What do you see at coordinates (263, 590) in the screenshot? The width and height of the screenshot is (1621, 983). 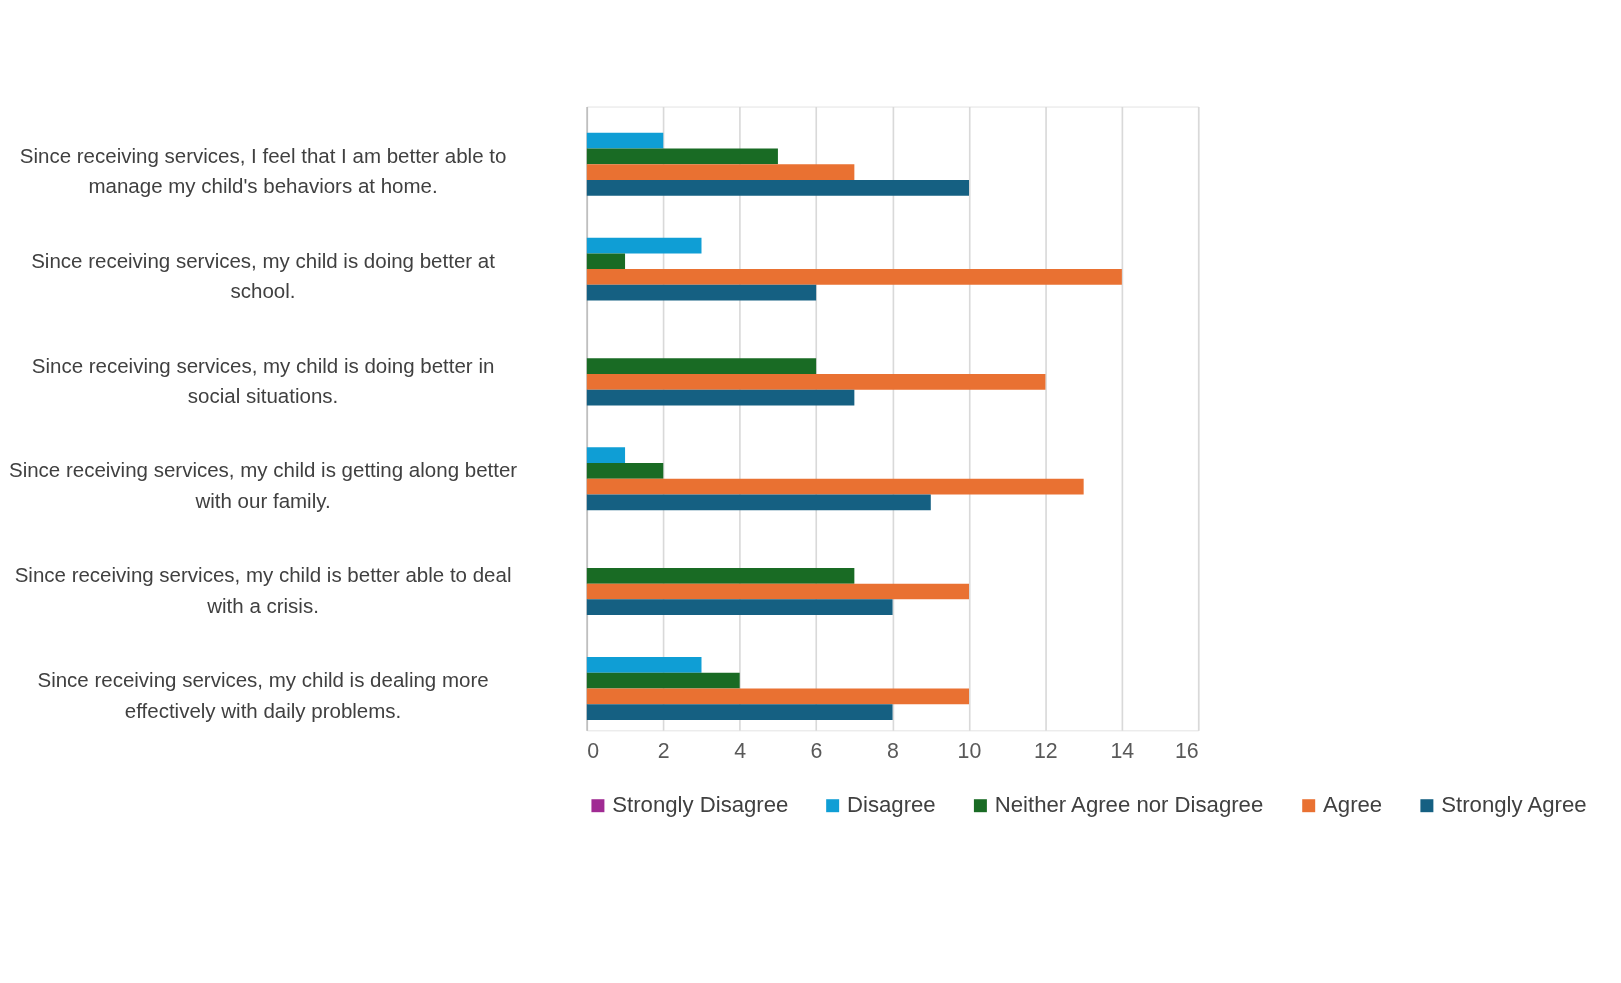 I see `y-tick-label: Since receiving services, my child is better able to deal with a crisis.` at bounding box center [263, 590].